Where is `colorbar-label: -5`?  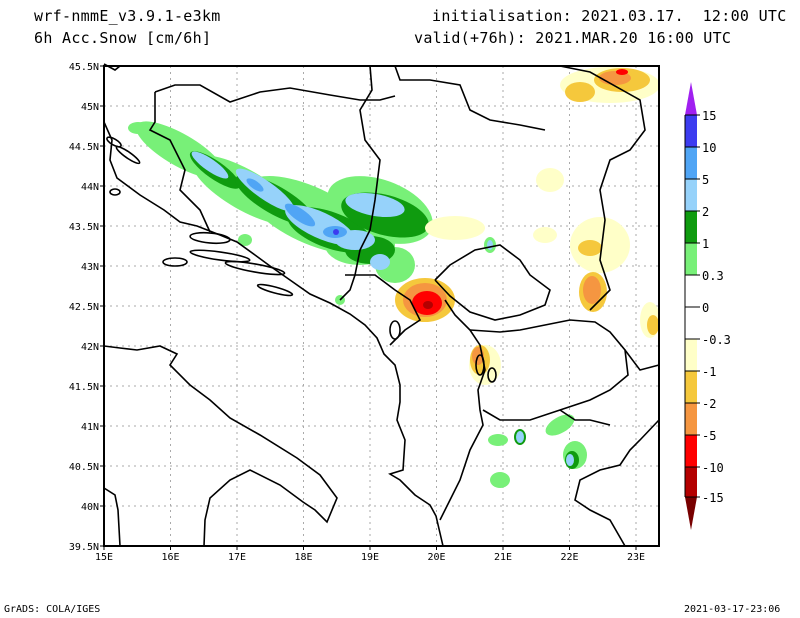 colorbar-label: -5 is located at coordinates (709, 436).